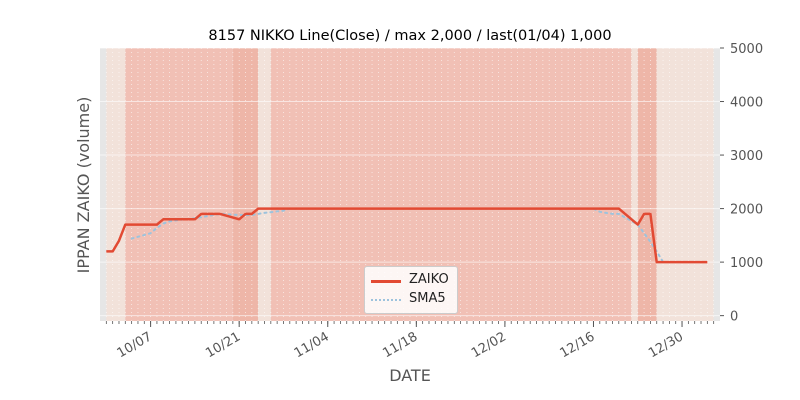 The height and width of the screenshot is (400, 800). Describe the element at coordinates (746, 263) in the screenshot. I see `y-tick-label-1: 1000` at that location.